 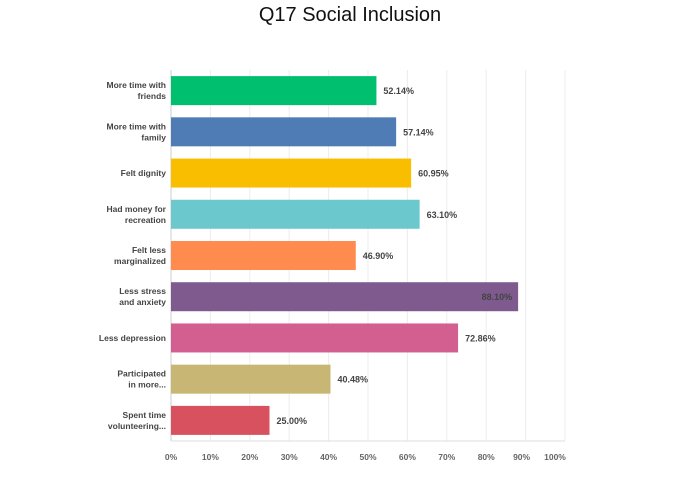 What do you see at coordinates (153, 137) in the screenshot?
I see `category-label: family` at bounding box center [153, 137].